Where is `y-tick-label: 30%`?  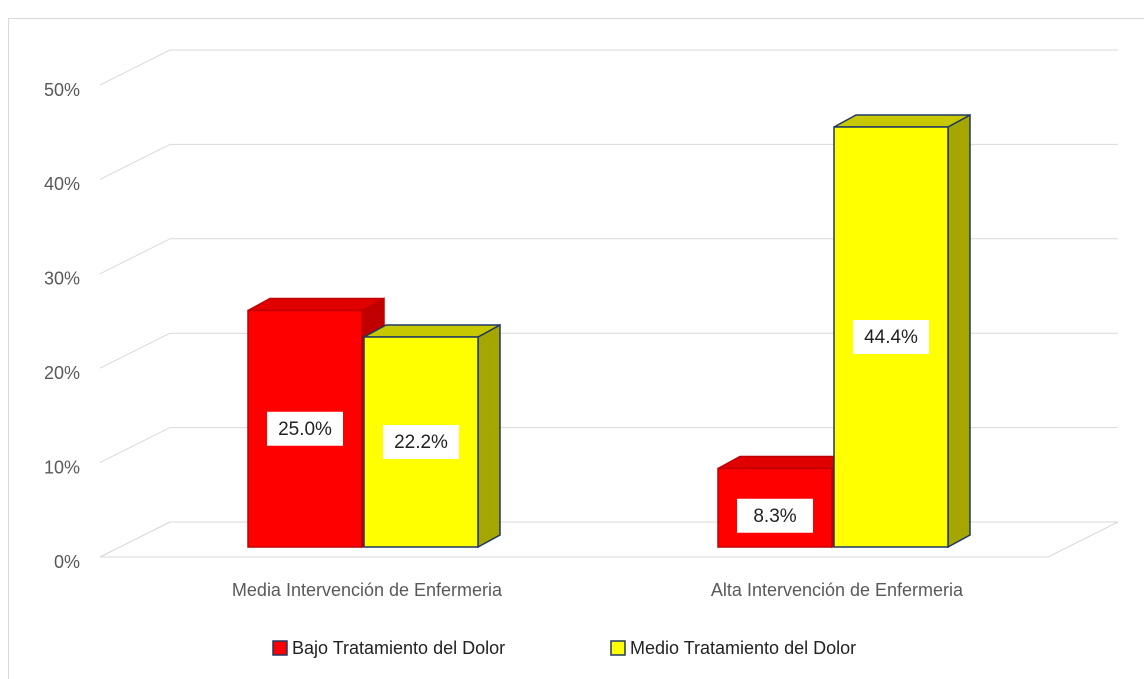
y-tick-label: 30% is located at coordinates (62, 279).